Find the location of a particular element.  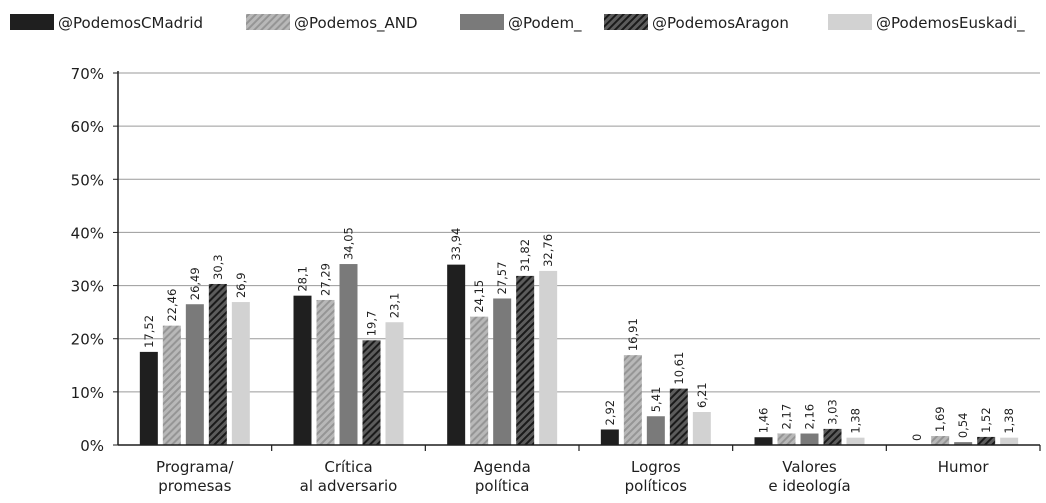

data-label: 33,94 is located at coordinates (456, 244).